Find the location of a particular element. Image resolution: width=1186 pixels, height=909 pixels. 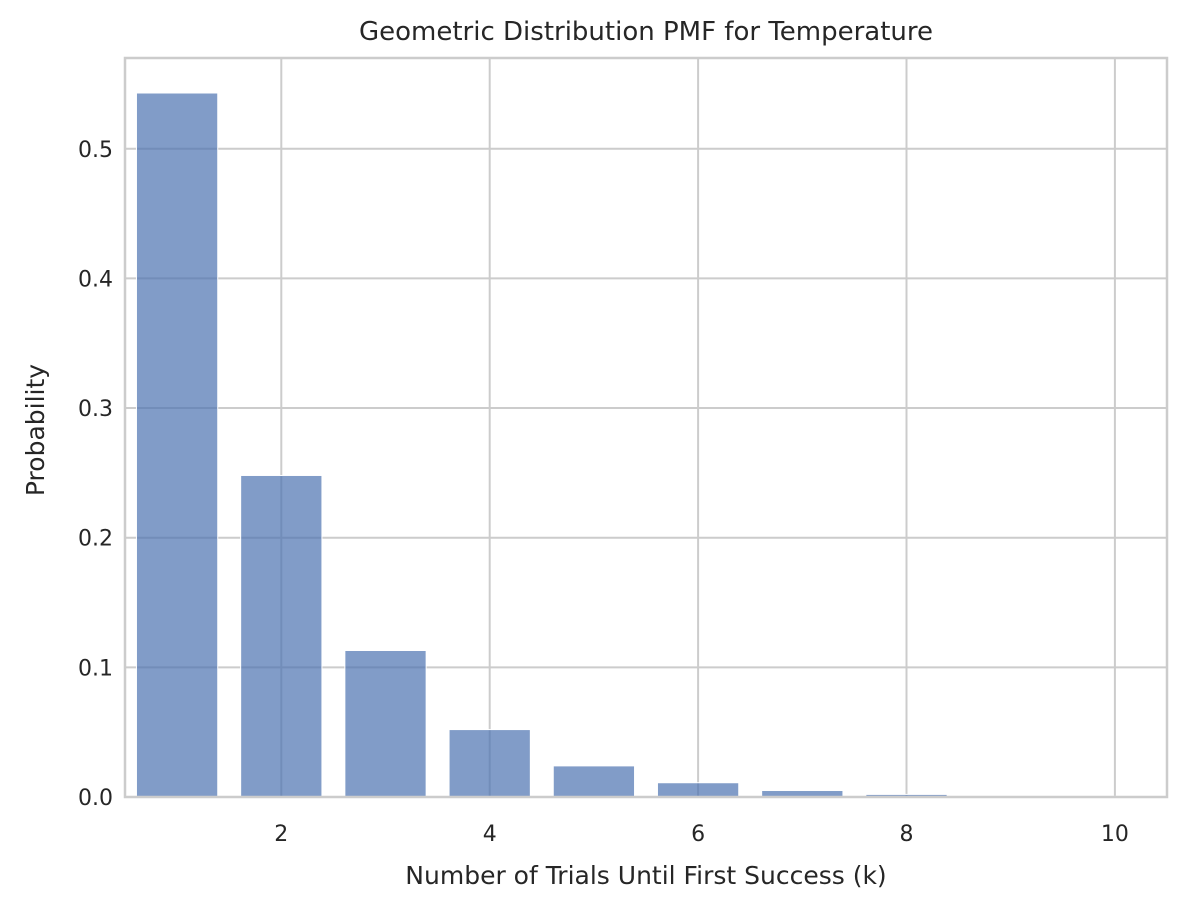

y-axis-label: Probability is located at coordinates (35, 430).